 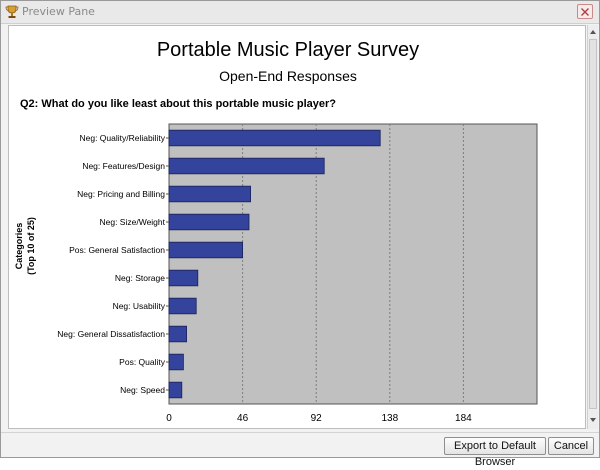 What do you see at coordinates (495, 452) in the screenshot?
I see `export-browser-button: Export to Default Browser` at bounding box center [495, 452].